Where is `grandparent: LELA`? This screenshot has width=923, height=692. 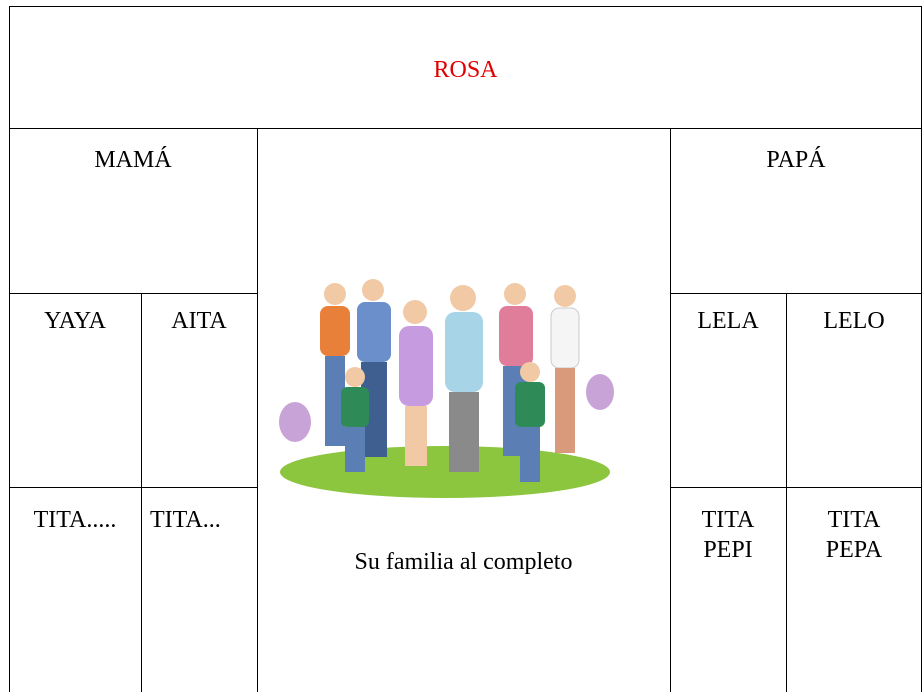 grandparent: LELA is located at coordinates (728, 321).